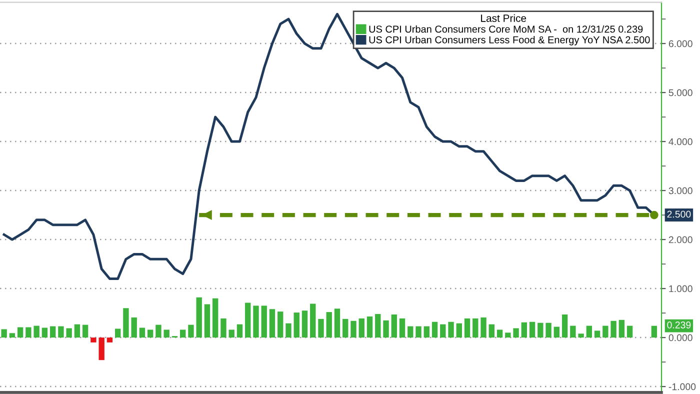  I want to click on legend-label: US CPI Urban Consumers Core MoM SA - on 12/31/25 0.239, so click(506, 29).